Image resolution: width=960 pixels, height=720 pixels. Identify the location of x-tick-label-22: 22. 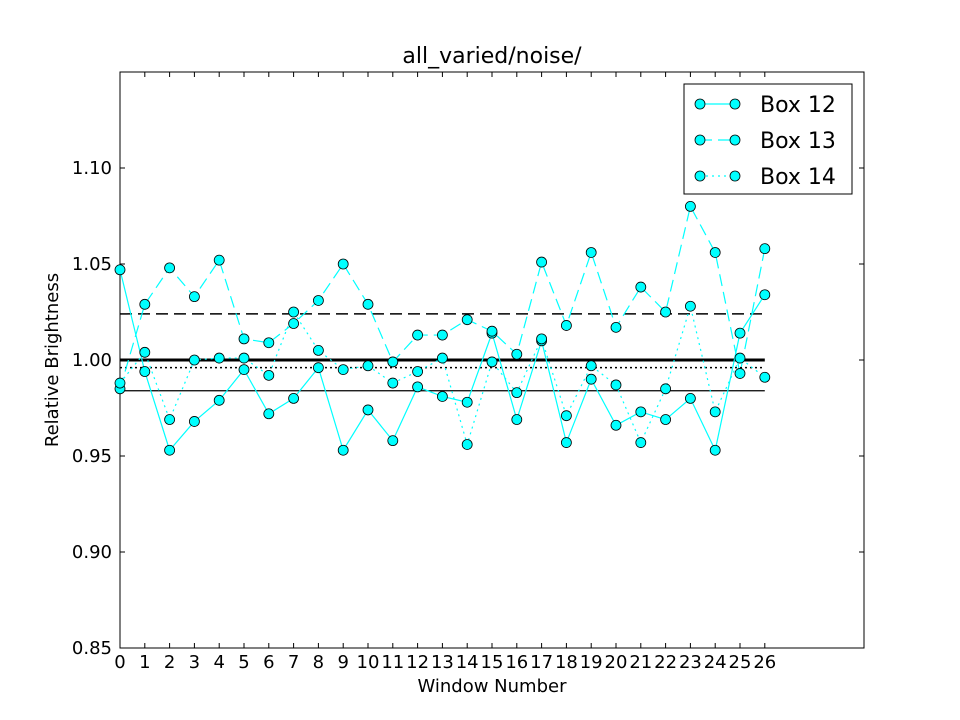
(665, 662).